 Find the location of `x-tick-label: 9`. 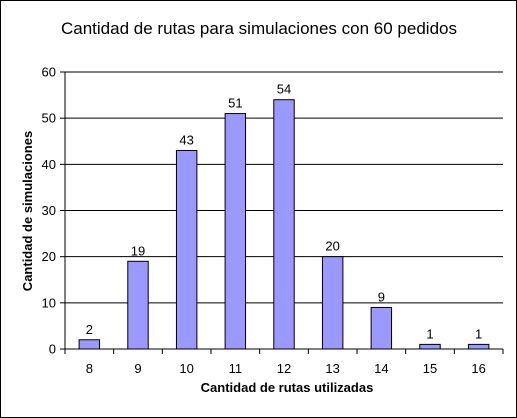

x-tick-label: 9 is located at coordinates (137, 368).